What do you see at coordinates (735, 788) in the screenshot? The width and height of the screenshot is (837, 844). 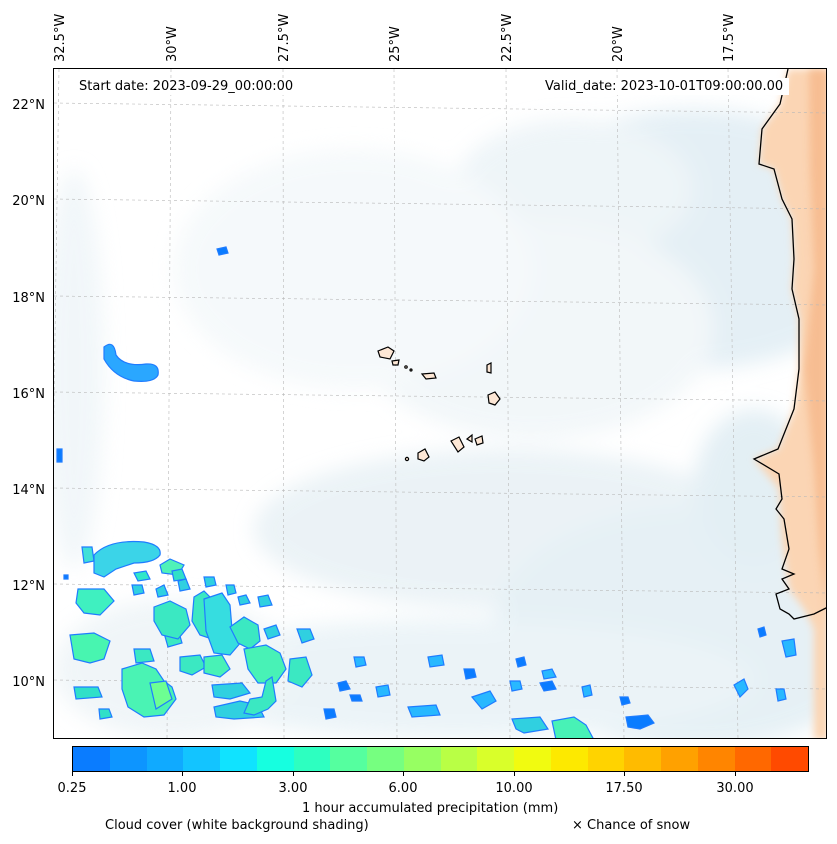 I see `colorbar-tick-label: 30.00` at bounding box center [735, 788].